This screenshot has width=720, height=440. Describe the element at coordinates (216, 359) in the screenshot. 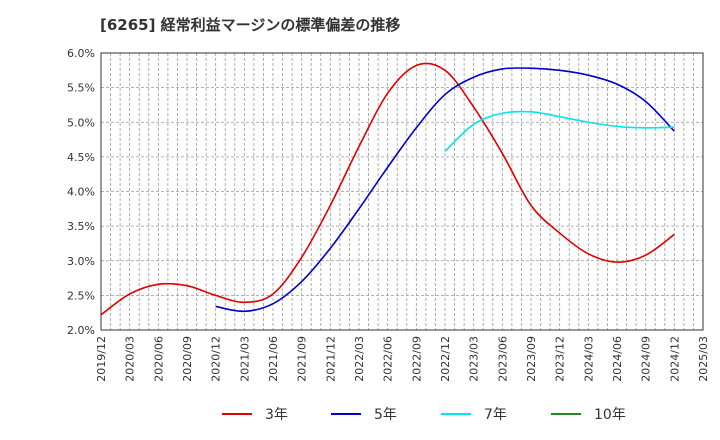

I see `x-tick-label: 2020/12` at that location.